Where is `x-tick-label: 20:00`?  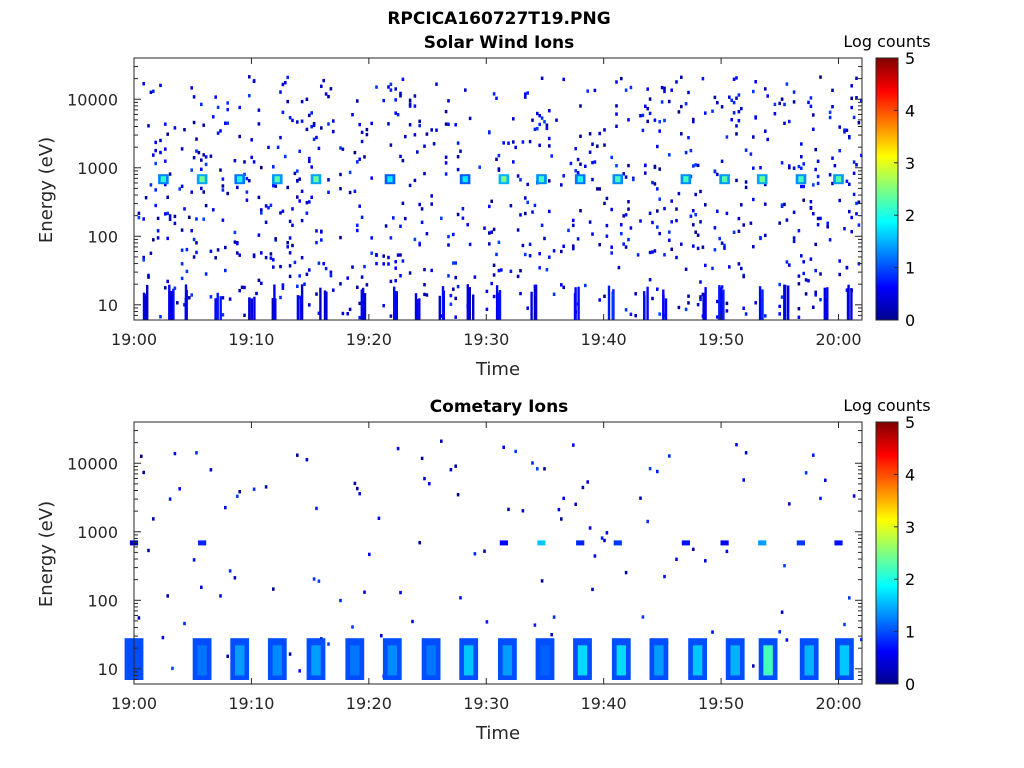
x-tick-label: 20:00 is located at coordinates (838, 339).